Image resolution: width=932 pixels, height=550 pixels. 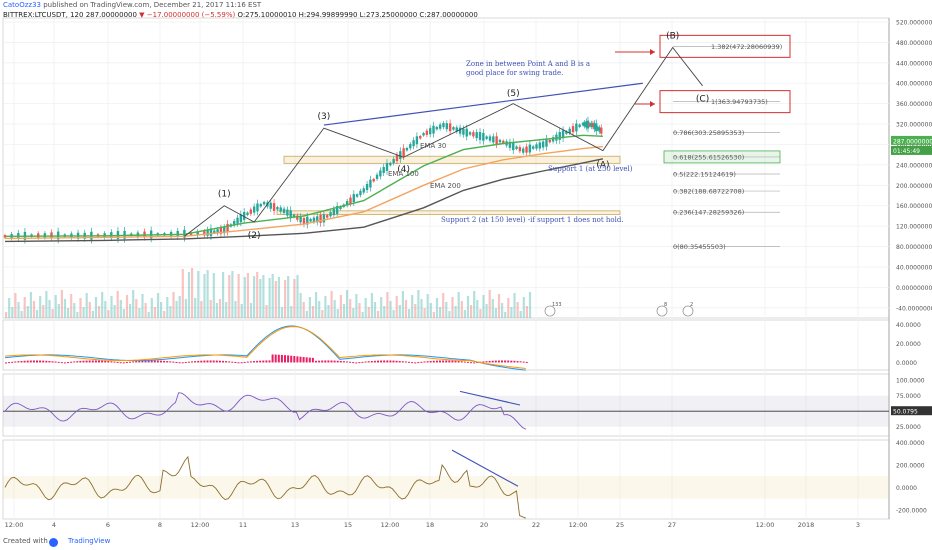 What do you see at coordinates (672, 525) in the screenshot?
I see `x-tick-label: 27` at bounding box center [672, 525].